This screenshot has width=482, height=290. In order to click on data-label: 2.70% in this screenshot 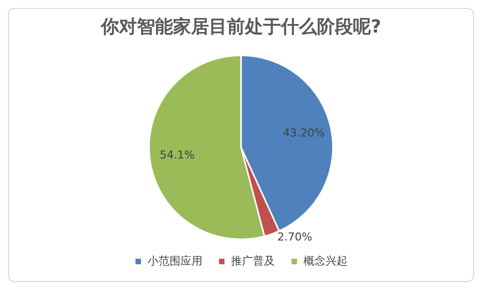, I will do `click(294, 237)`.